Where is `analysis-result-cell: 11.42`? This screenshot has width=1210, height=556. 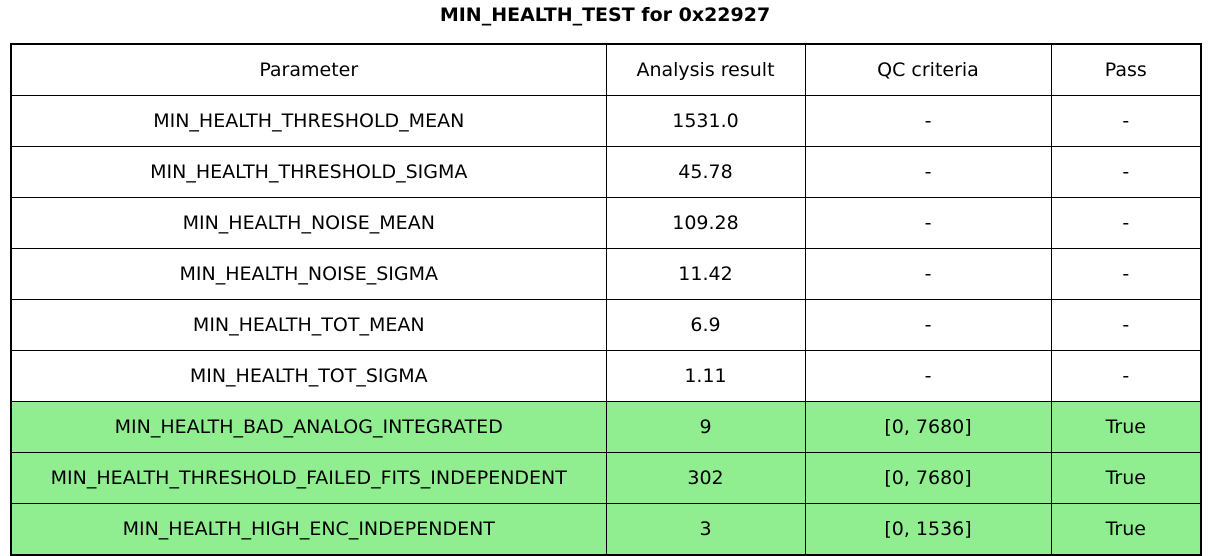
analysis-result-cell: 11.42 is located at coordinates (705, 274).